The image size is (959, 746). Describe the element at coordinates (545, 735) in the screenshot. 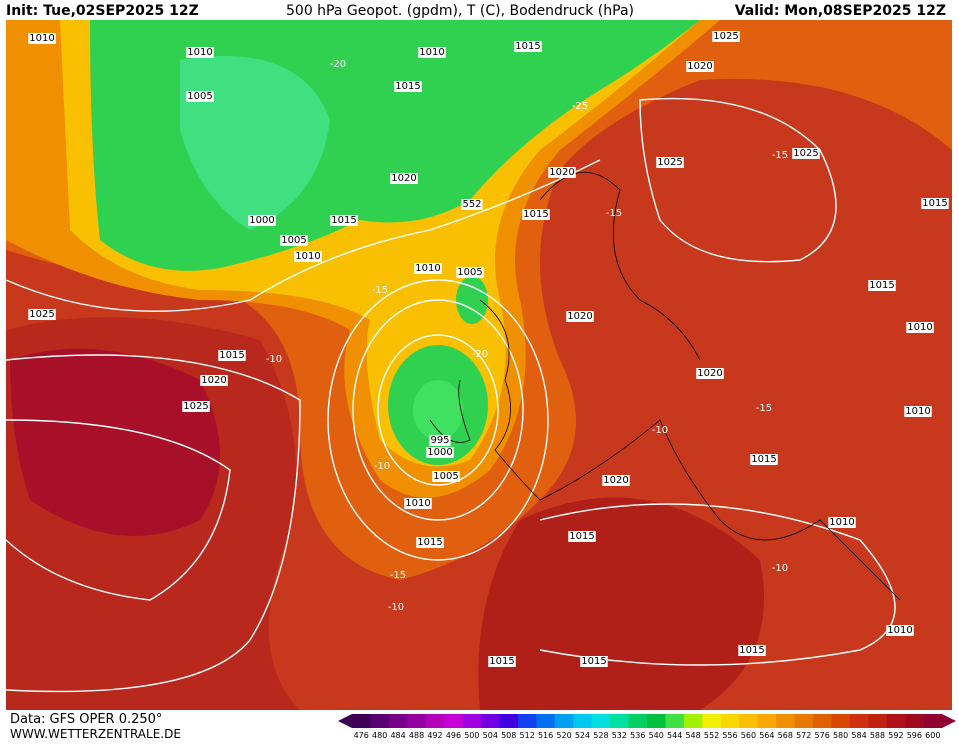

I see `colorbar-label: 516` at that location.